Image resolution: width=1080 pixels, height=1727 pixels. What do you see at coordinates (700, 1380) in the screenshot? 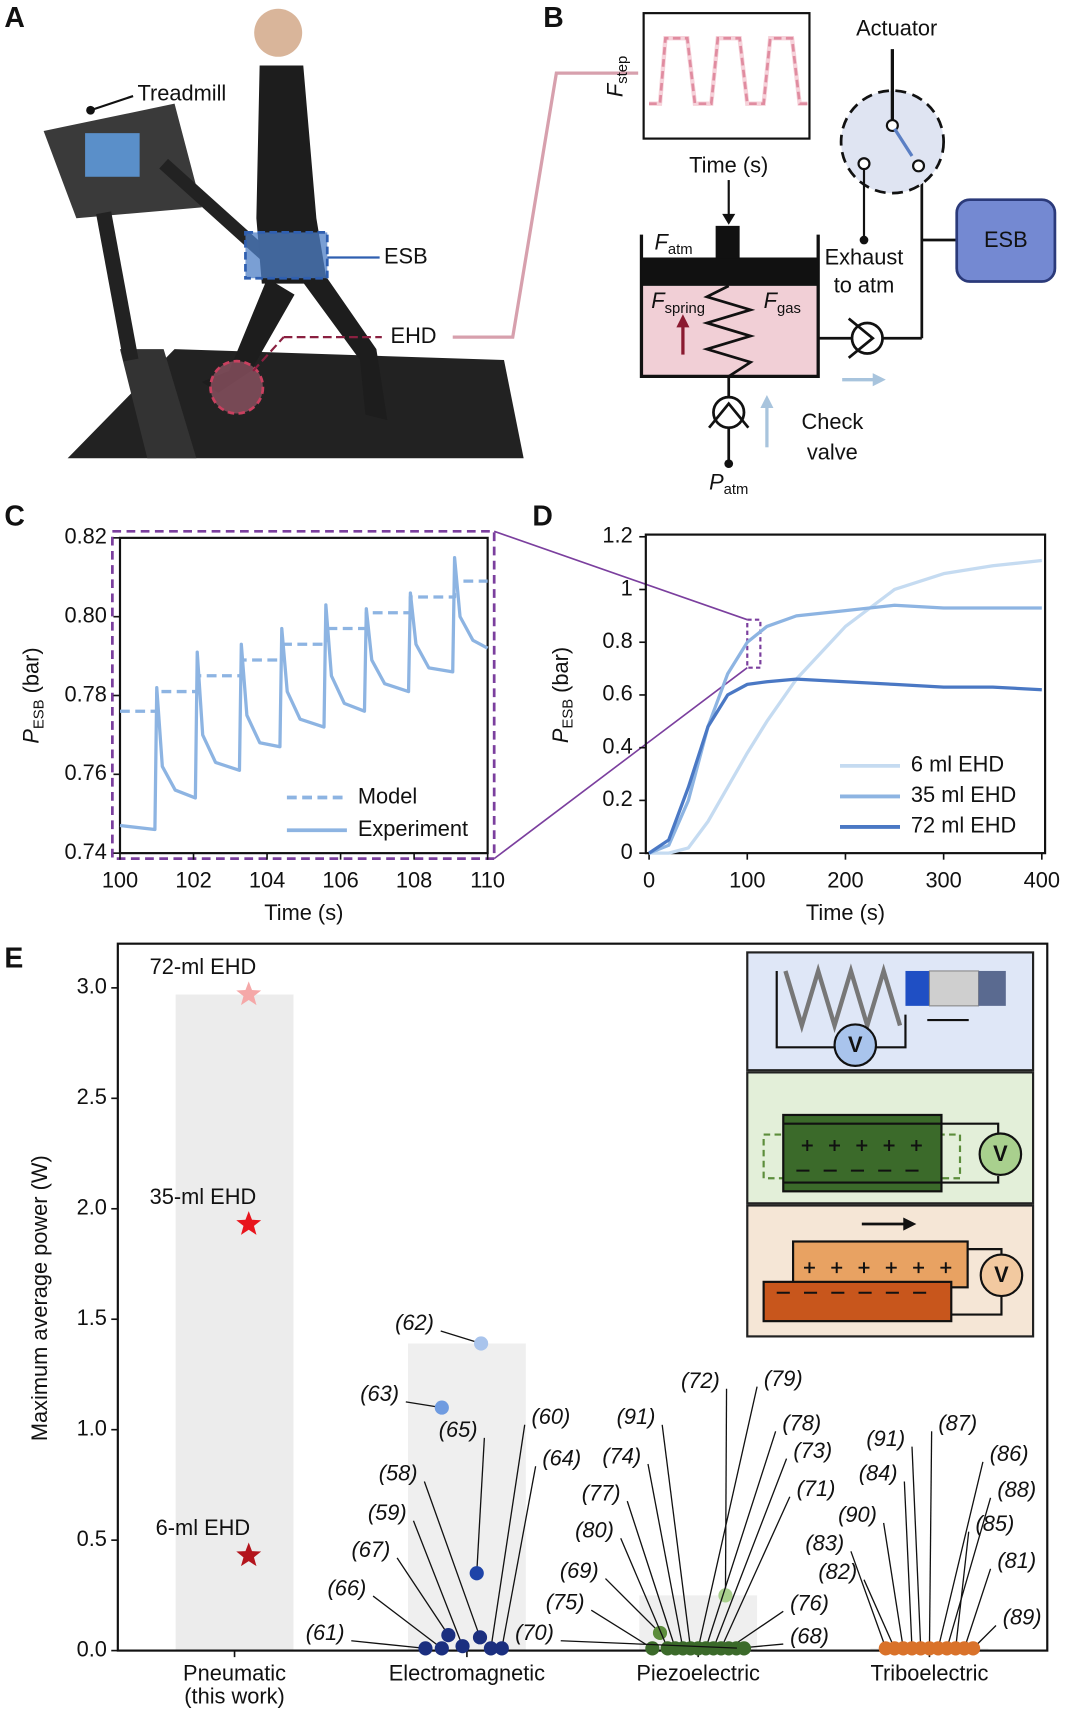
I see `point-label: (72)` at bounding box center [700, 1380].